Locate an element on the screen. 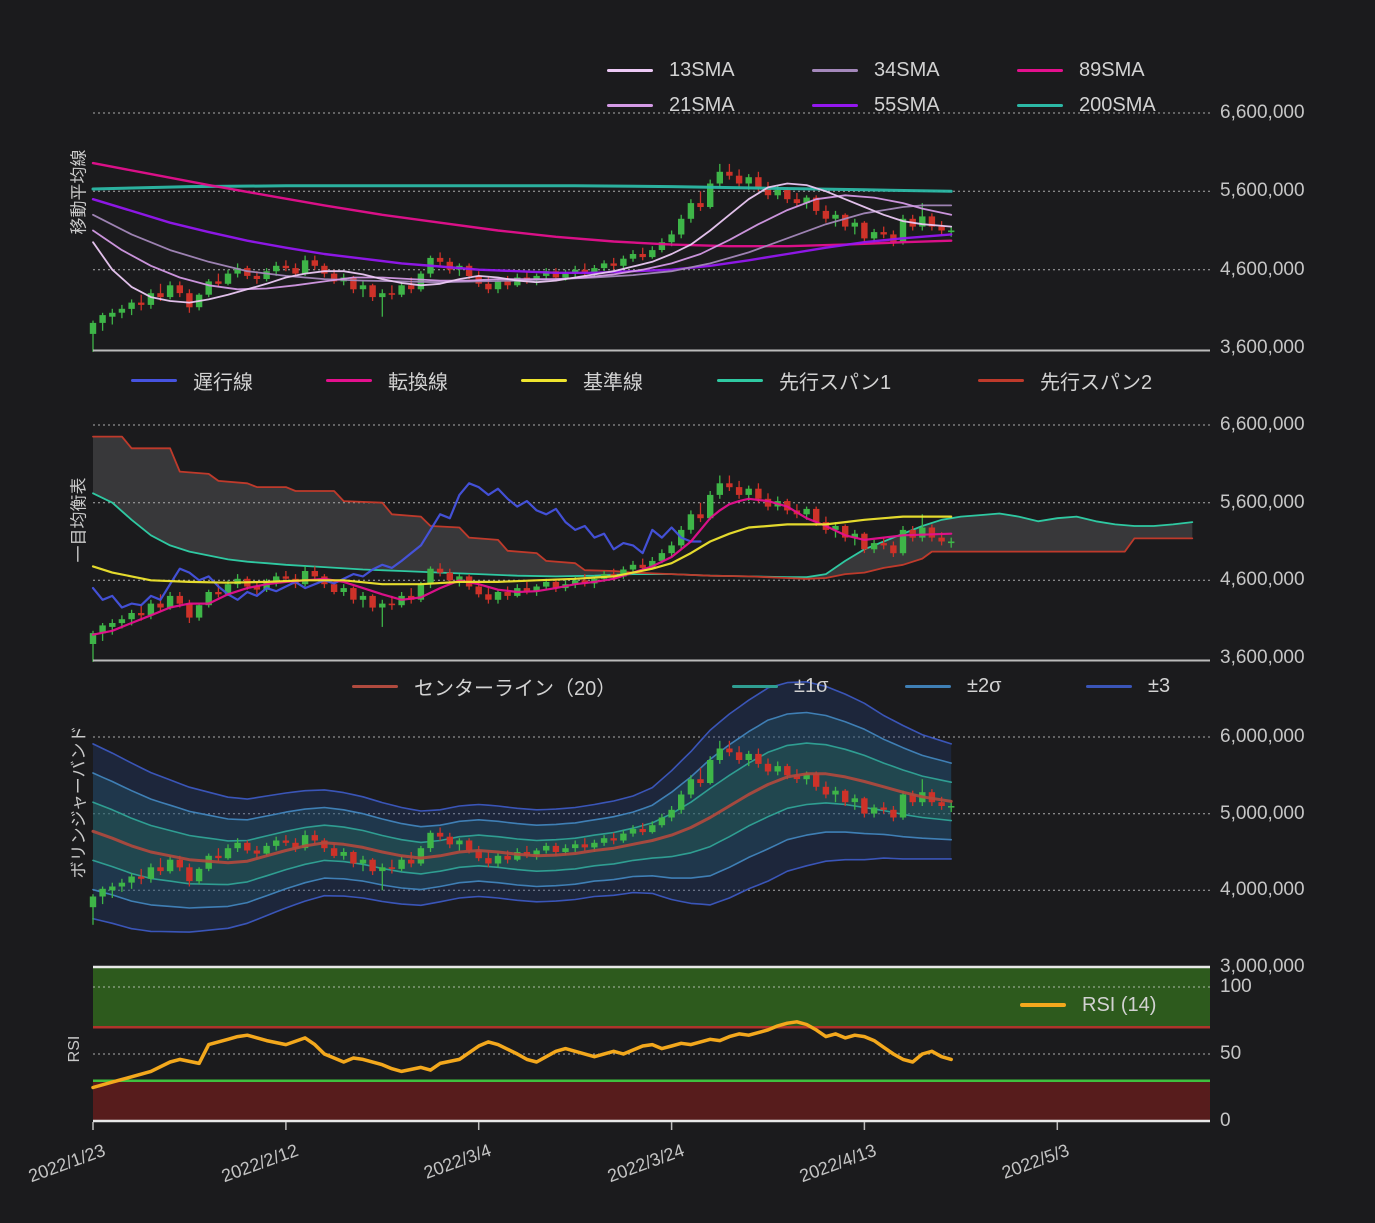 This screenshot has width=1375, height=1223. legend-item-55SMA: 55SMA is located at coordinates (876, 105).